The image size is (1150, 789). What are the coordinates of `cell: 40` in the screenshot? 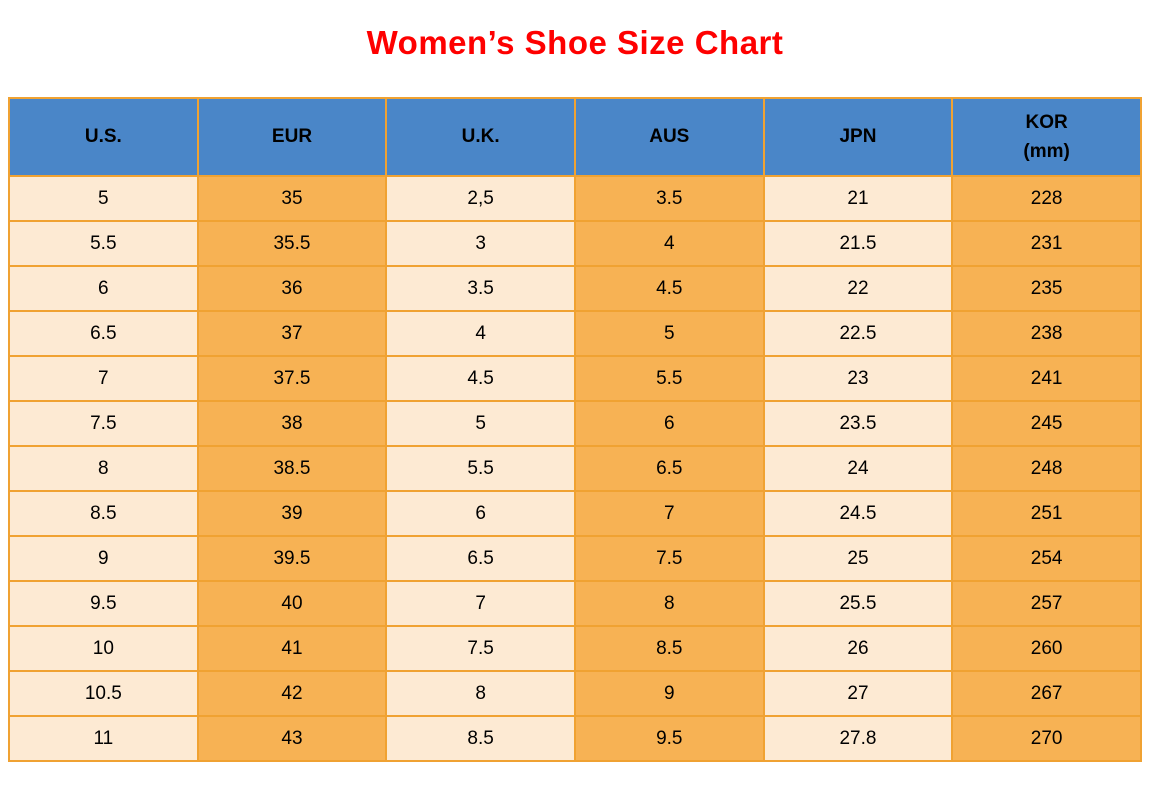 It's located at (292, 603).